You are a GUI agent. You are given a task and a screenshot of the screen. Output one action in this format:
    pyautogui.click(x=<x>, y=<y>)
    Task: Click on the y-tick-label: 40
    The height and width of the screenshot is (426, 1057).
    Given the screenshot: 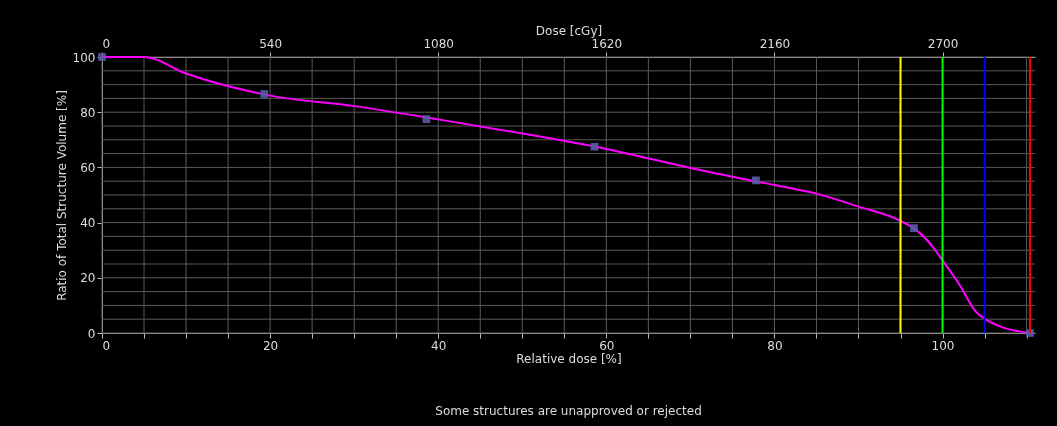 What is the action you would take?
    pyautogui.click(x=88, y=223)
    